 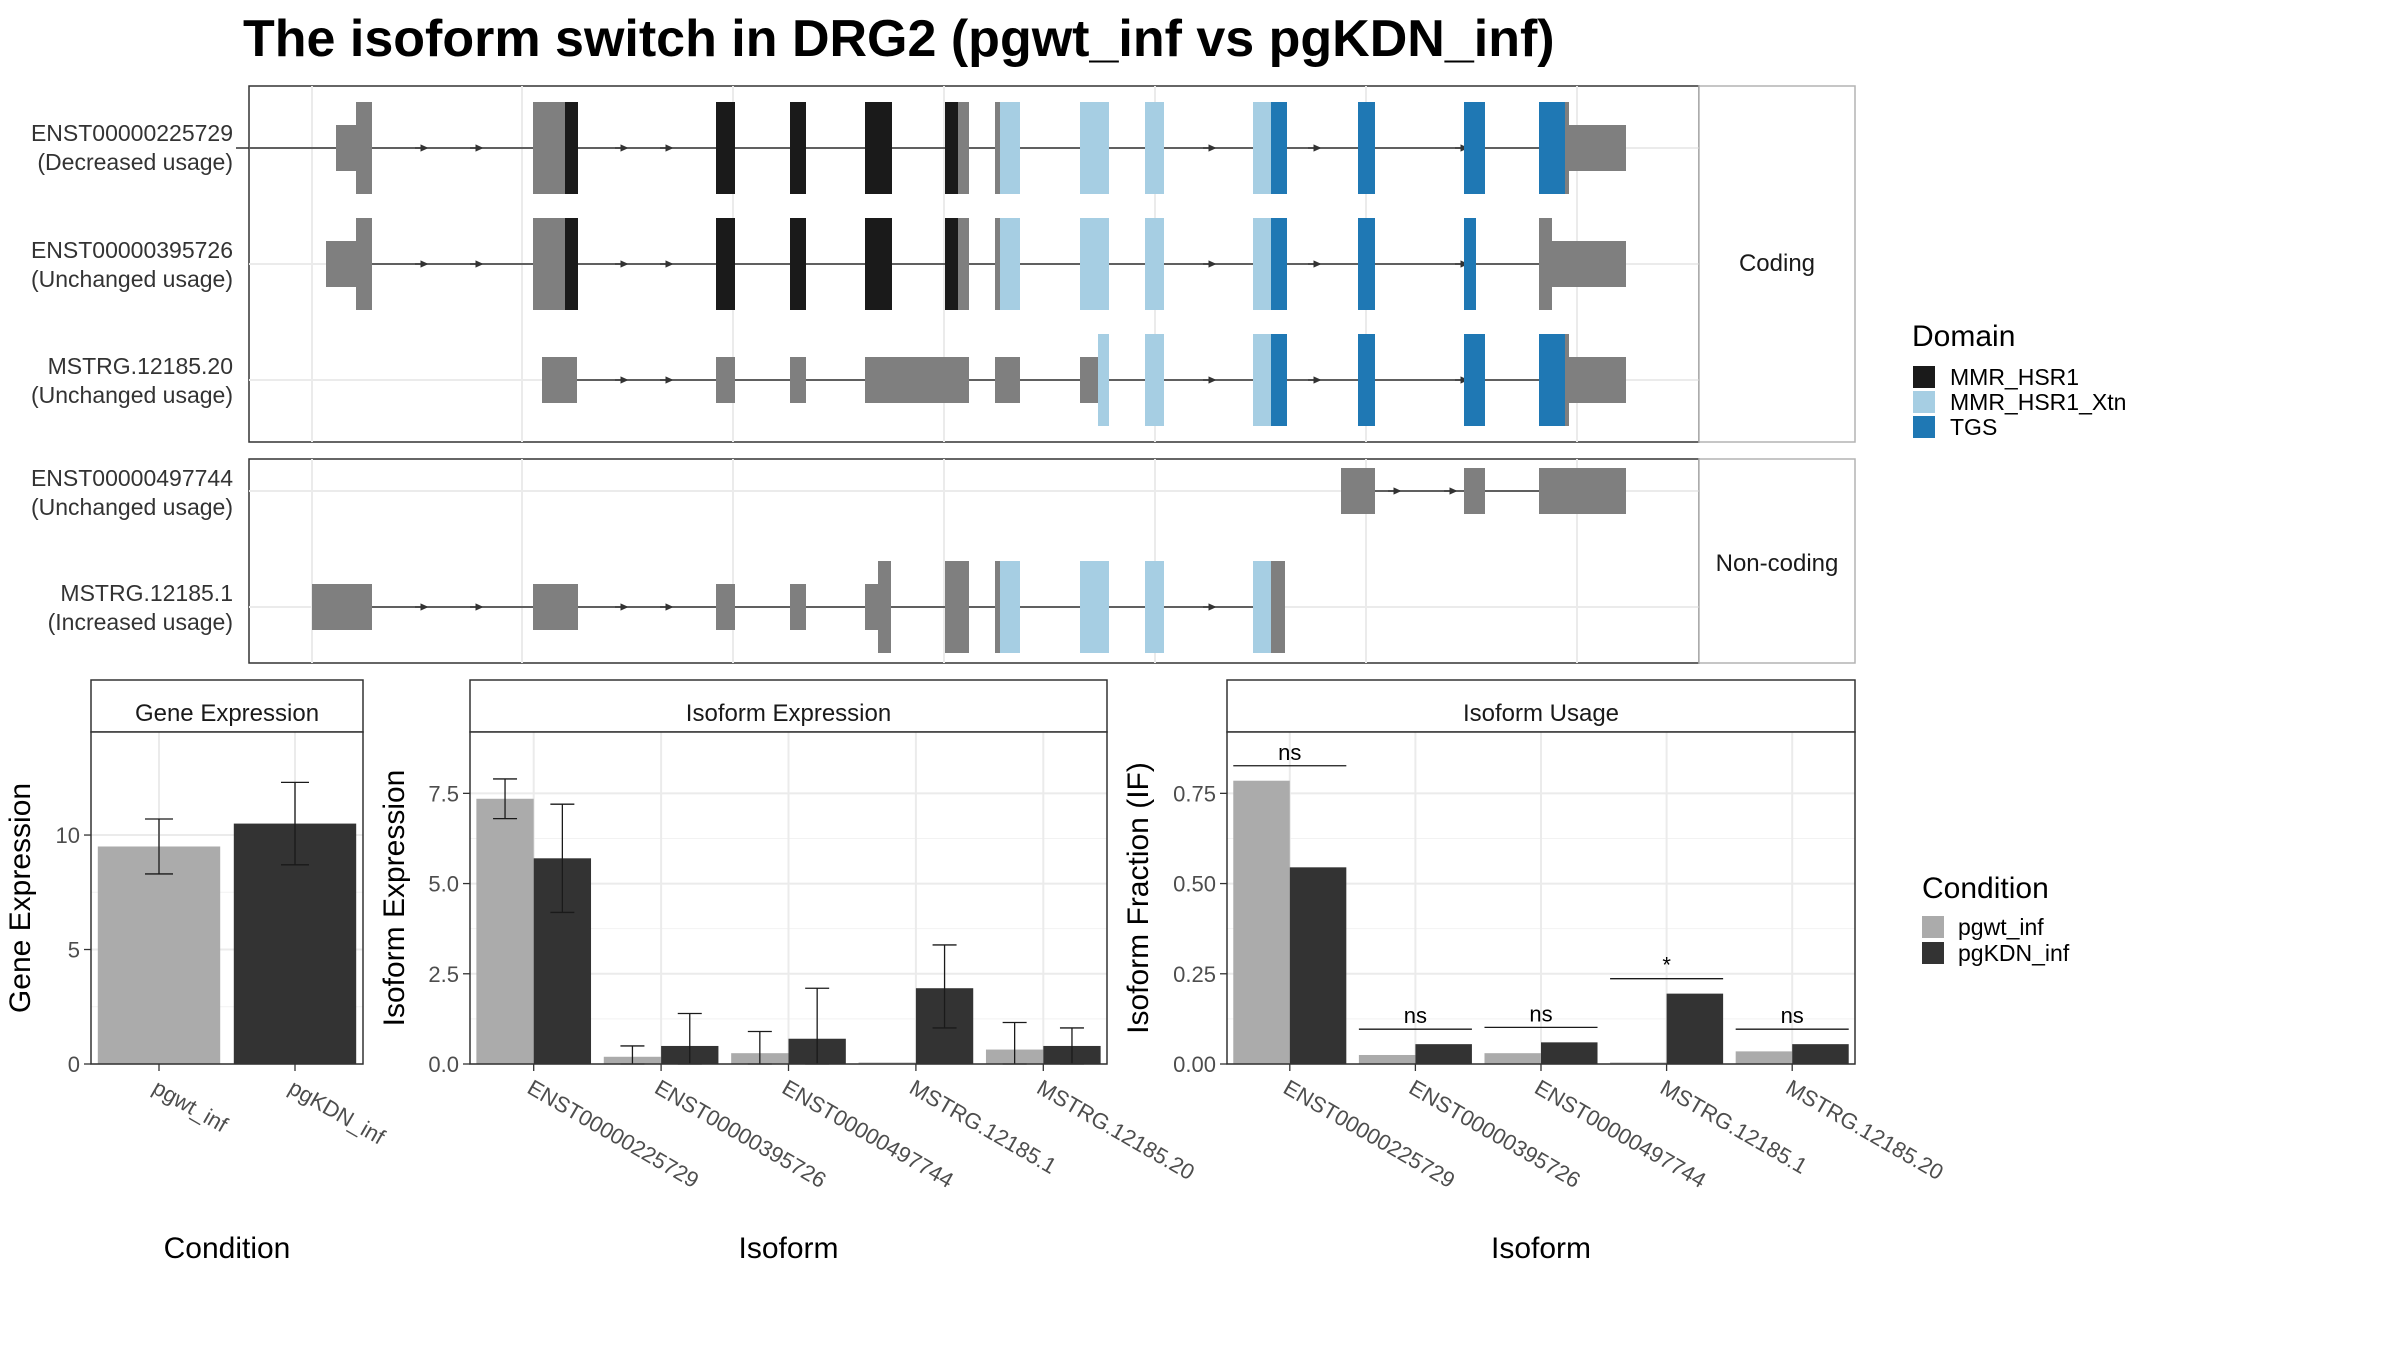 What do you see at coordinates (74, 950) in the screenshot?
I see `y-tick-label: 5` at bounding box center [74, 950].